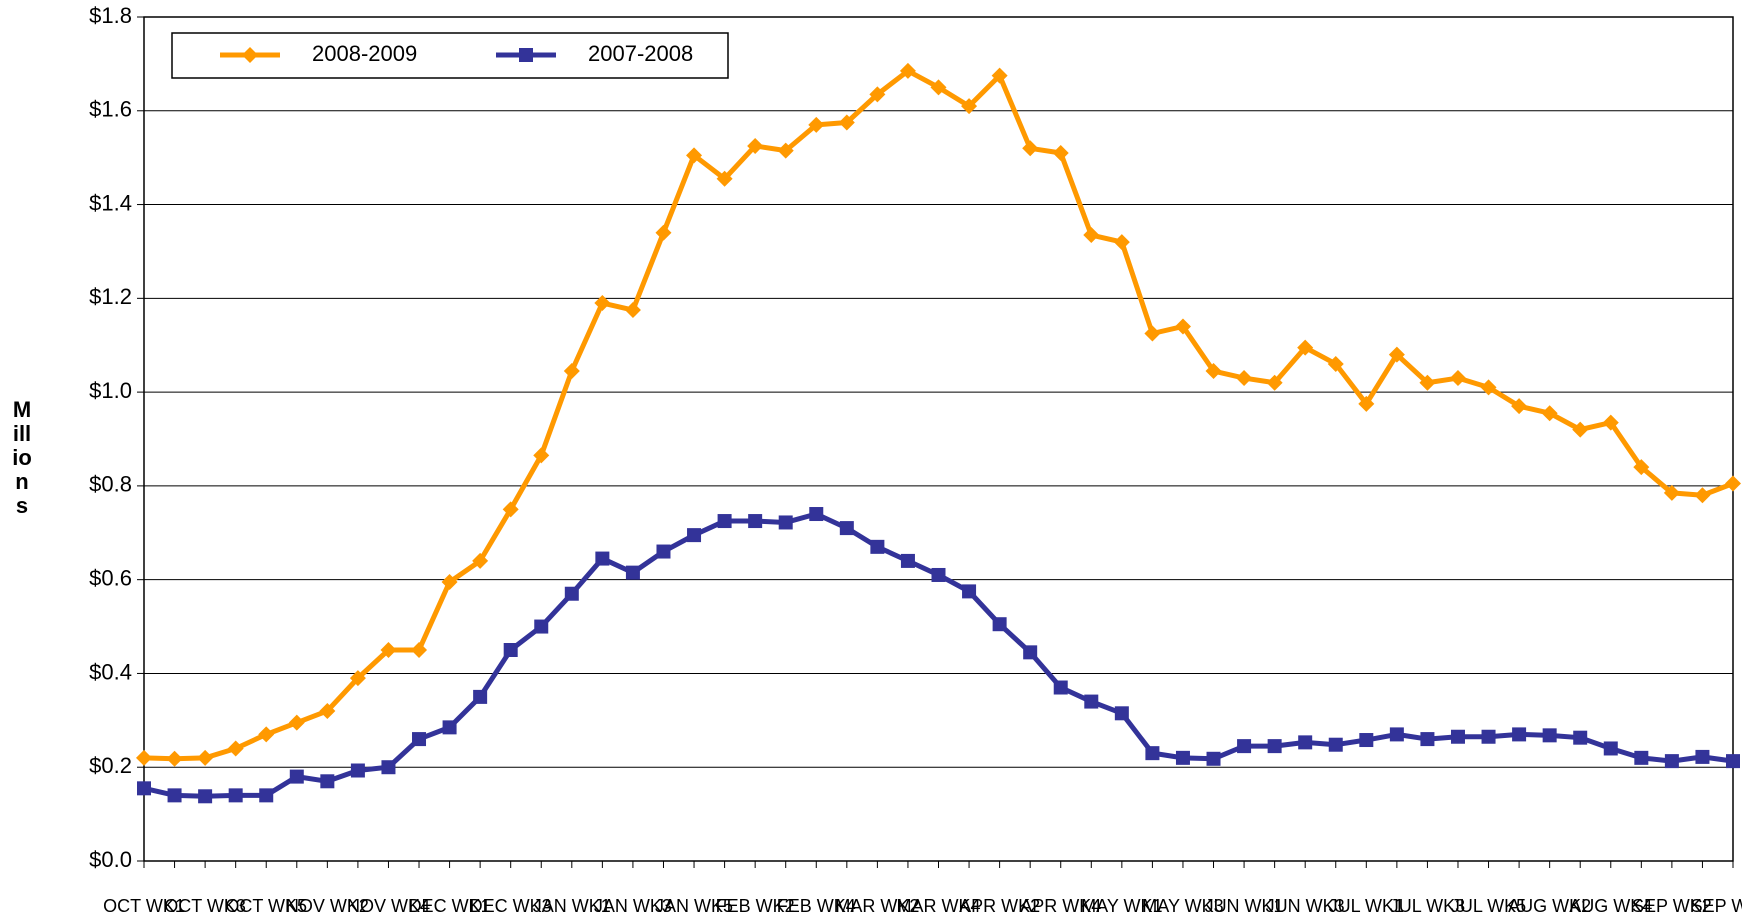 This screenshot has height=924, width=1742. I want to click on x-tick-label: OCT WK5, so click(266, 906).